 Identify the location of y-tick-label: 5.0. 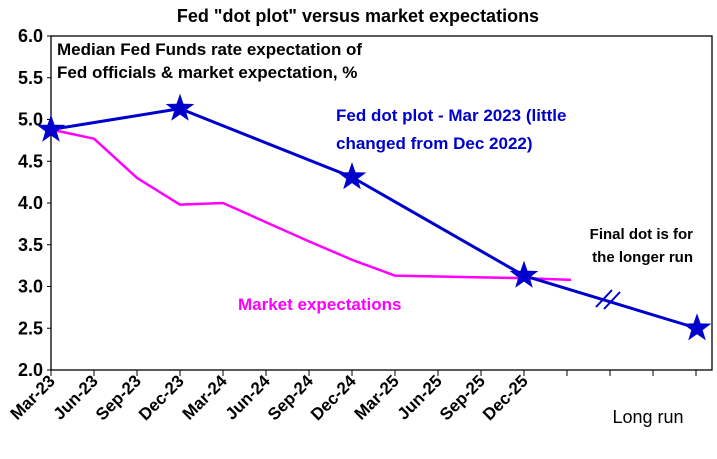
(30, 120).